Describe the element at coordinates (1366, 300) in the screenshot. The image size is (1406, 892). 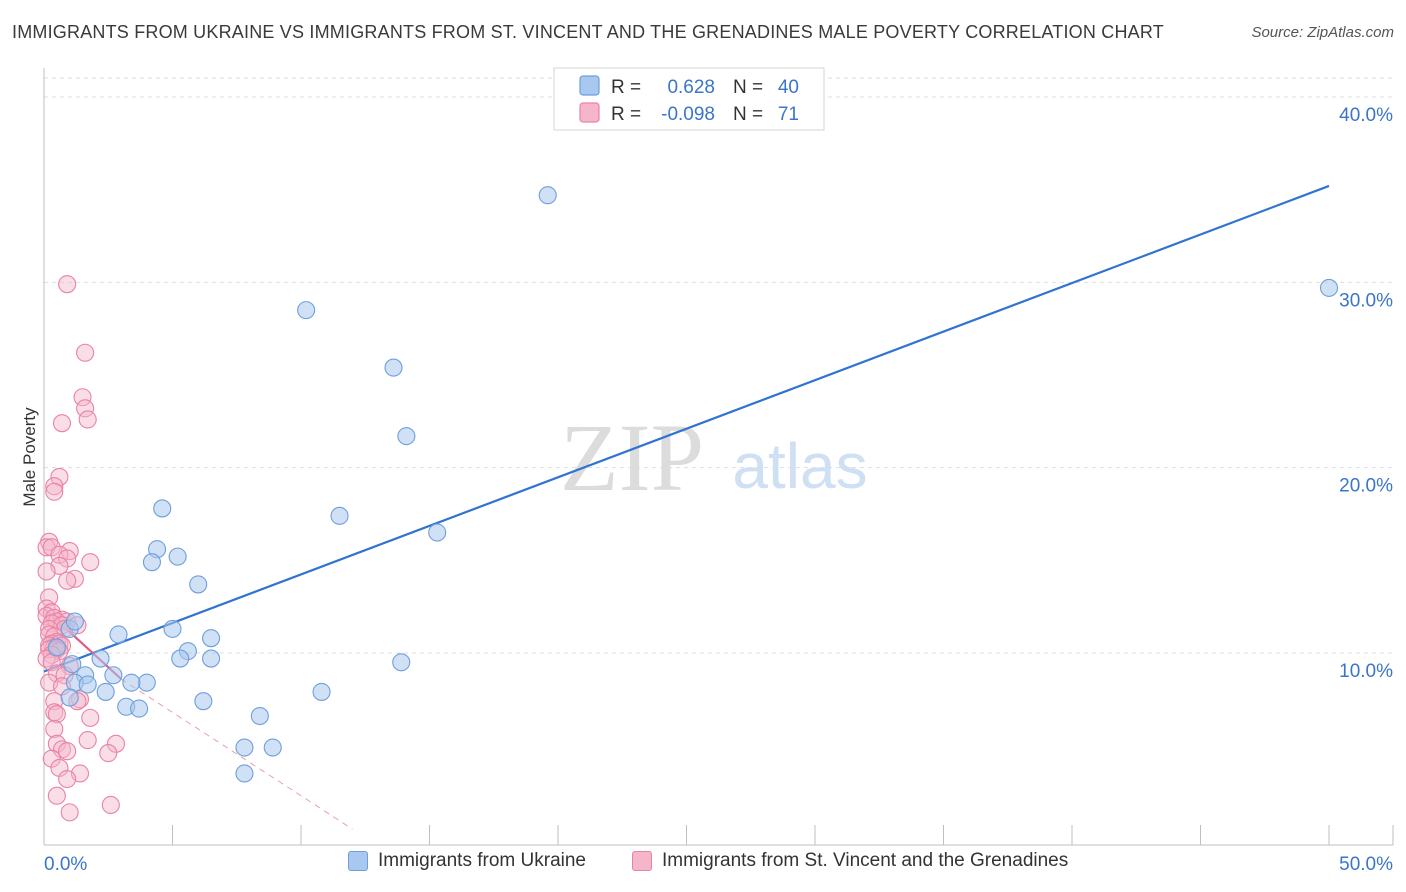
I see `y-tick-label: 30.0%` at that location.